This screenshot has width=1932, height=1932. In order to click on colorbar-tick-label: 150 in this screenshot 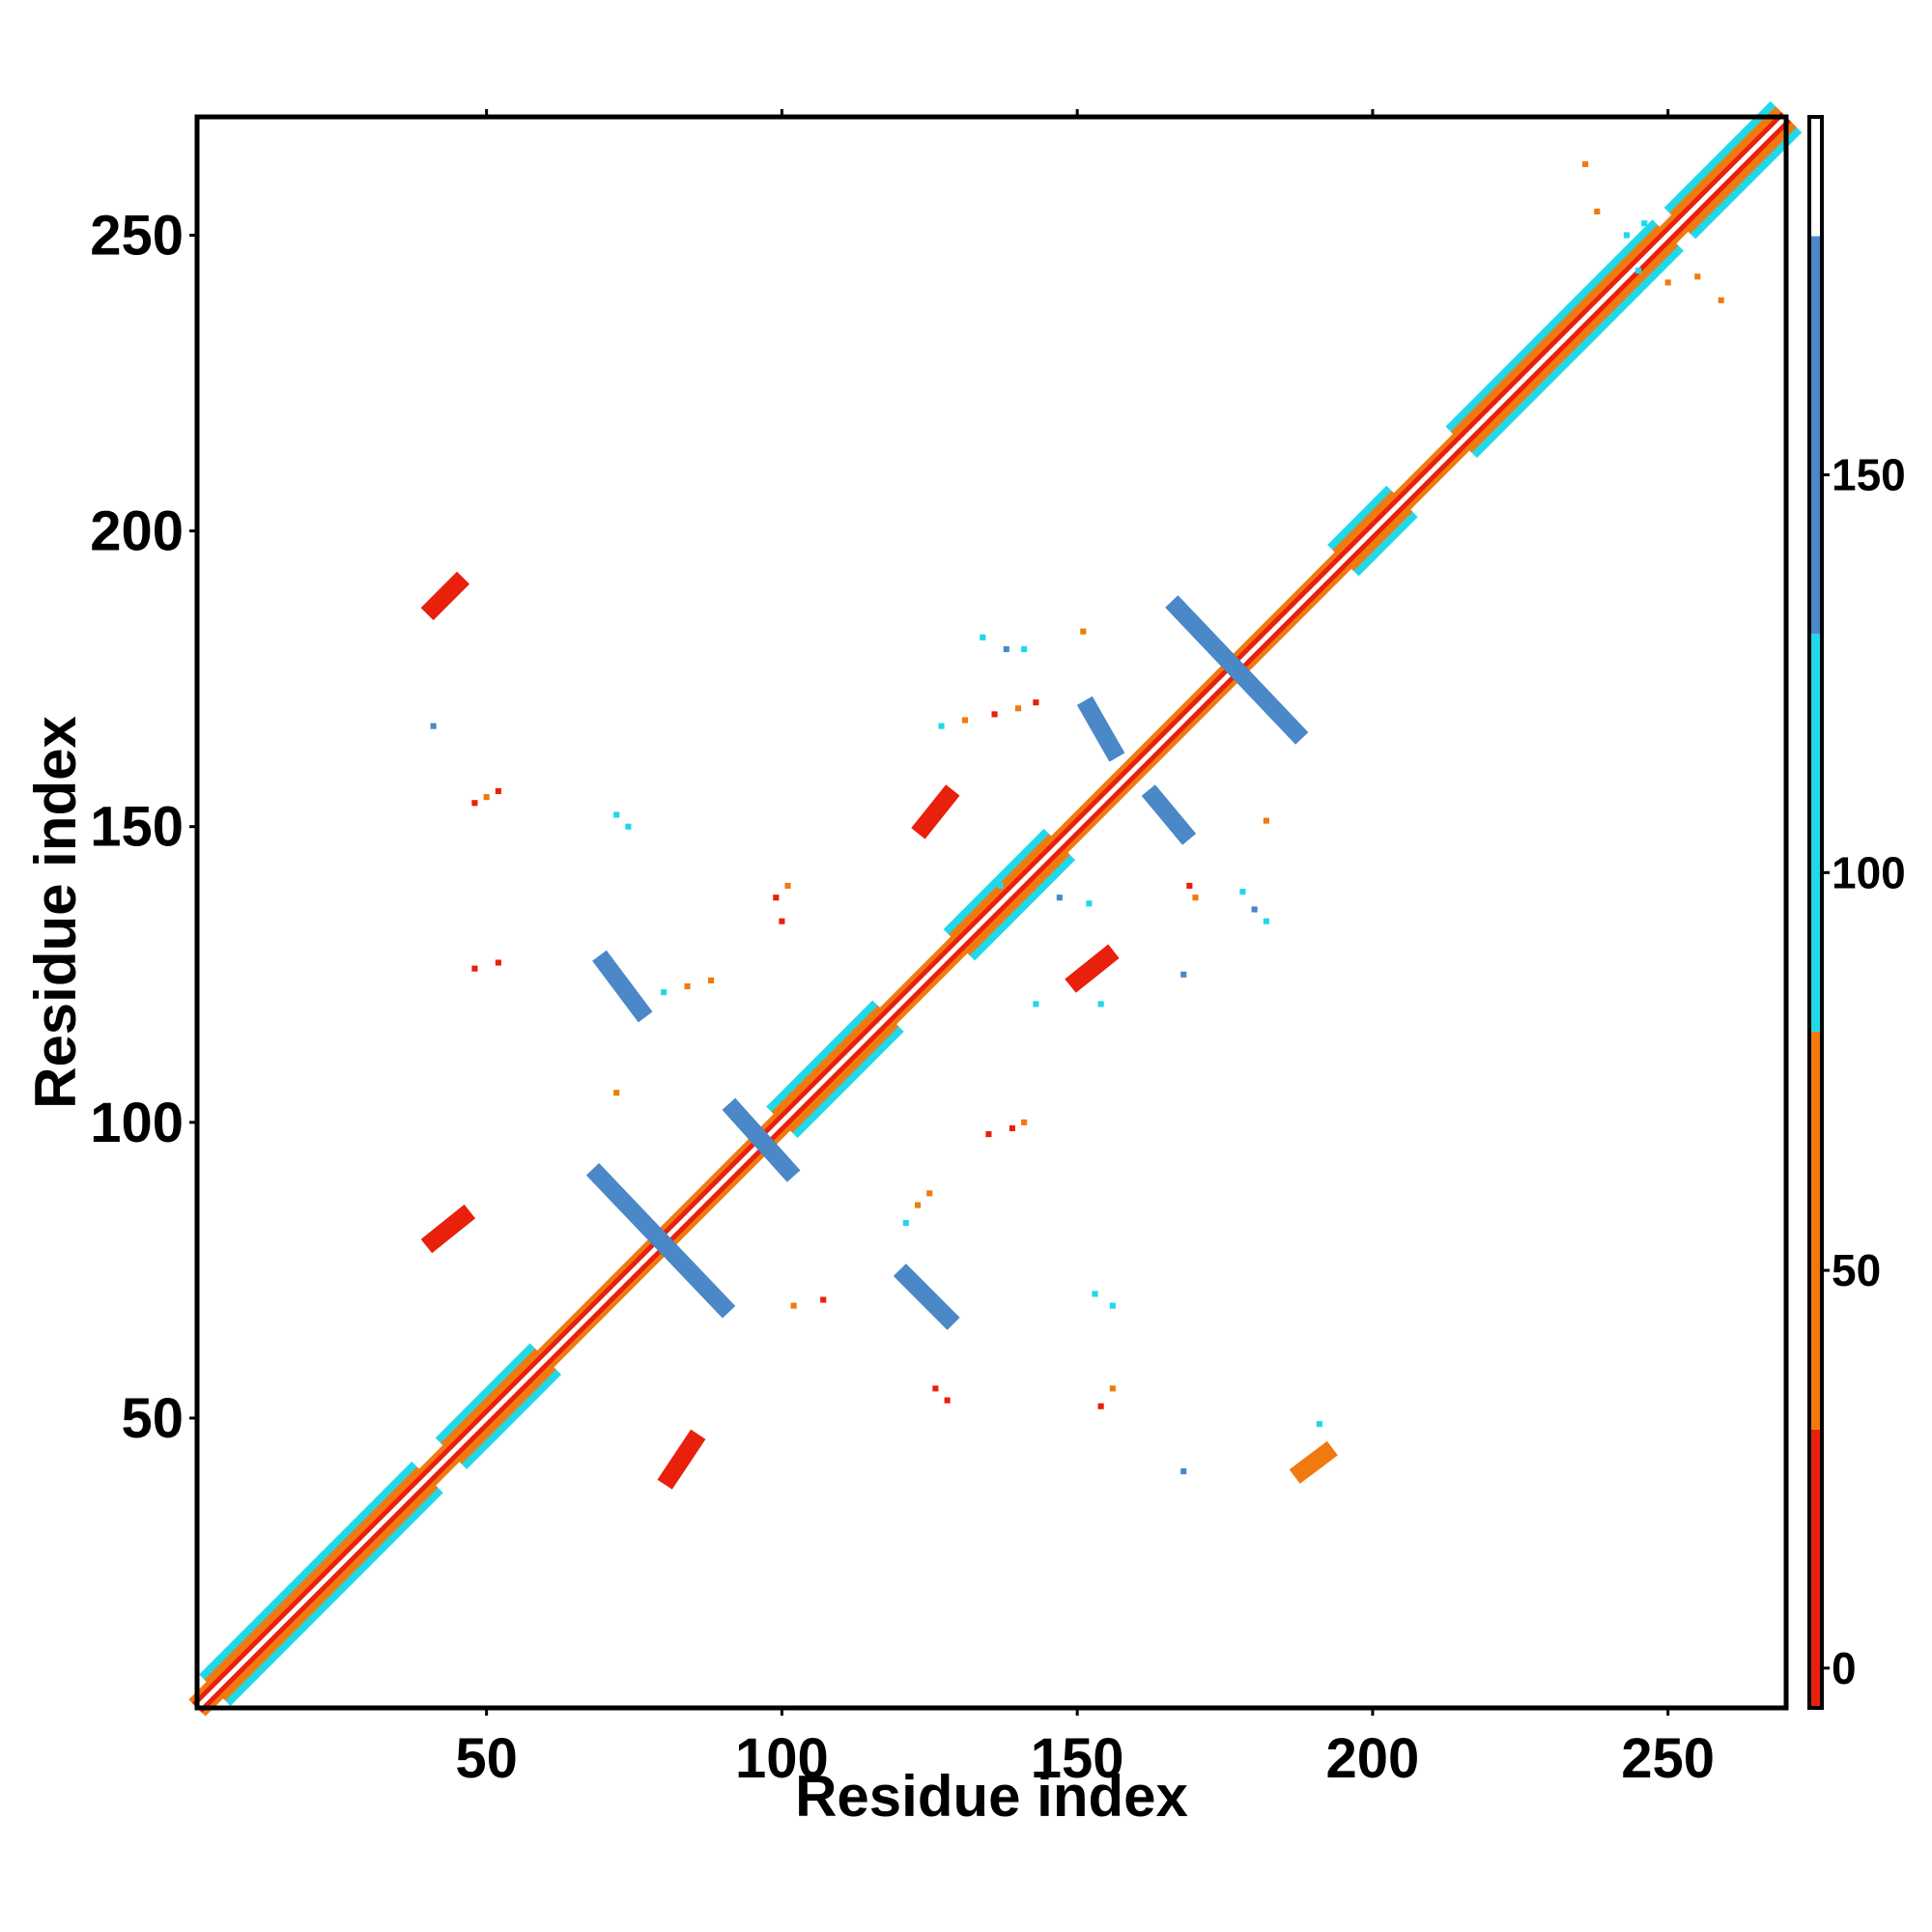, I will do `click(1869, 475)`.